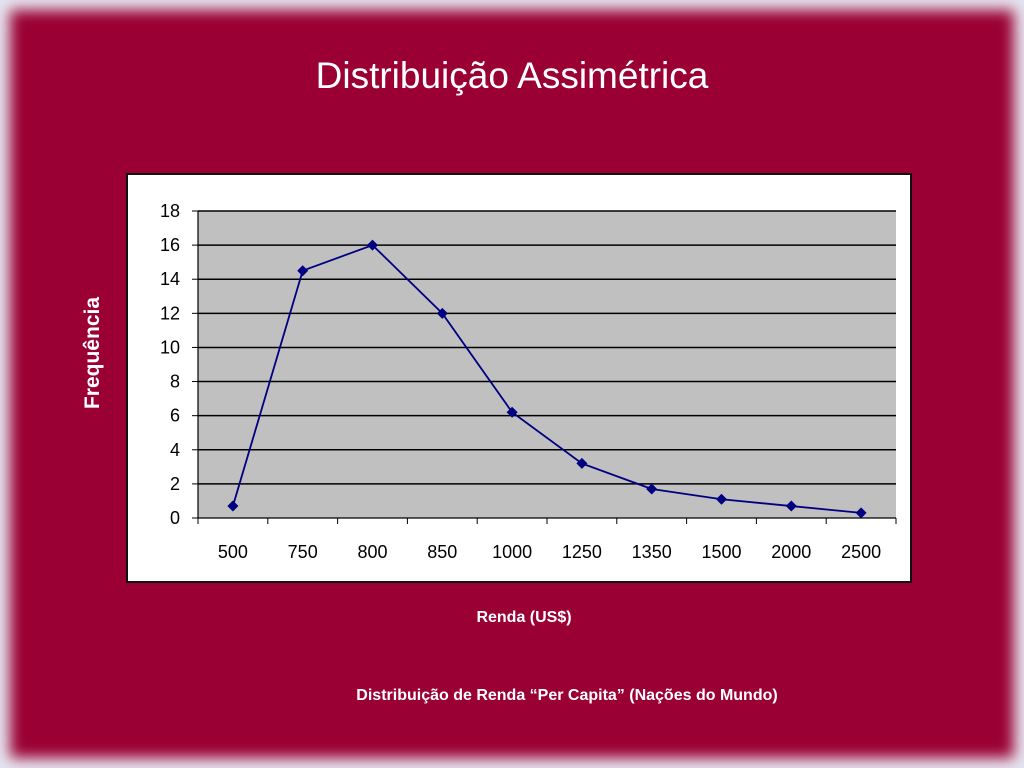  I want to click on x-tick-label: 1350, so click(652, 552).